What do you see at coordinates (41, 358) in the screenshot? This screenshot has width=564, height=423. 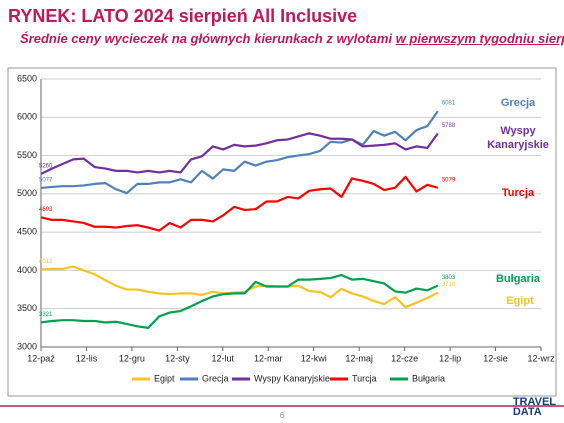 I see `x-tick-label: 12-paź` at bounding box center [41, 358].